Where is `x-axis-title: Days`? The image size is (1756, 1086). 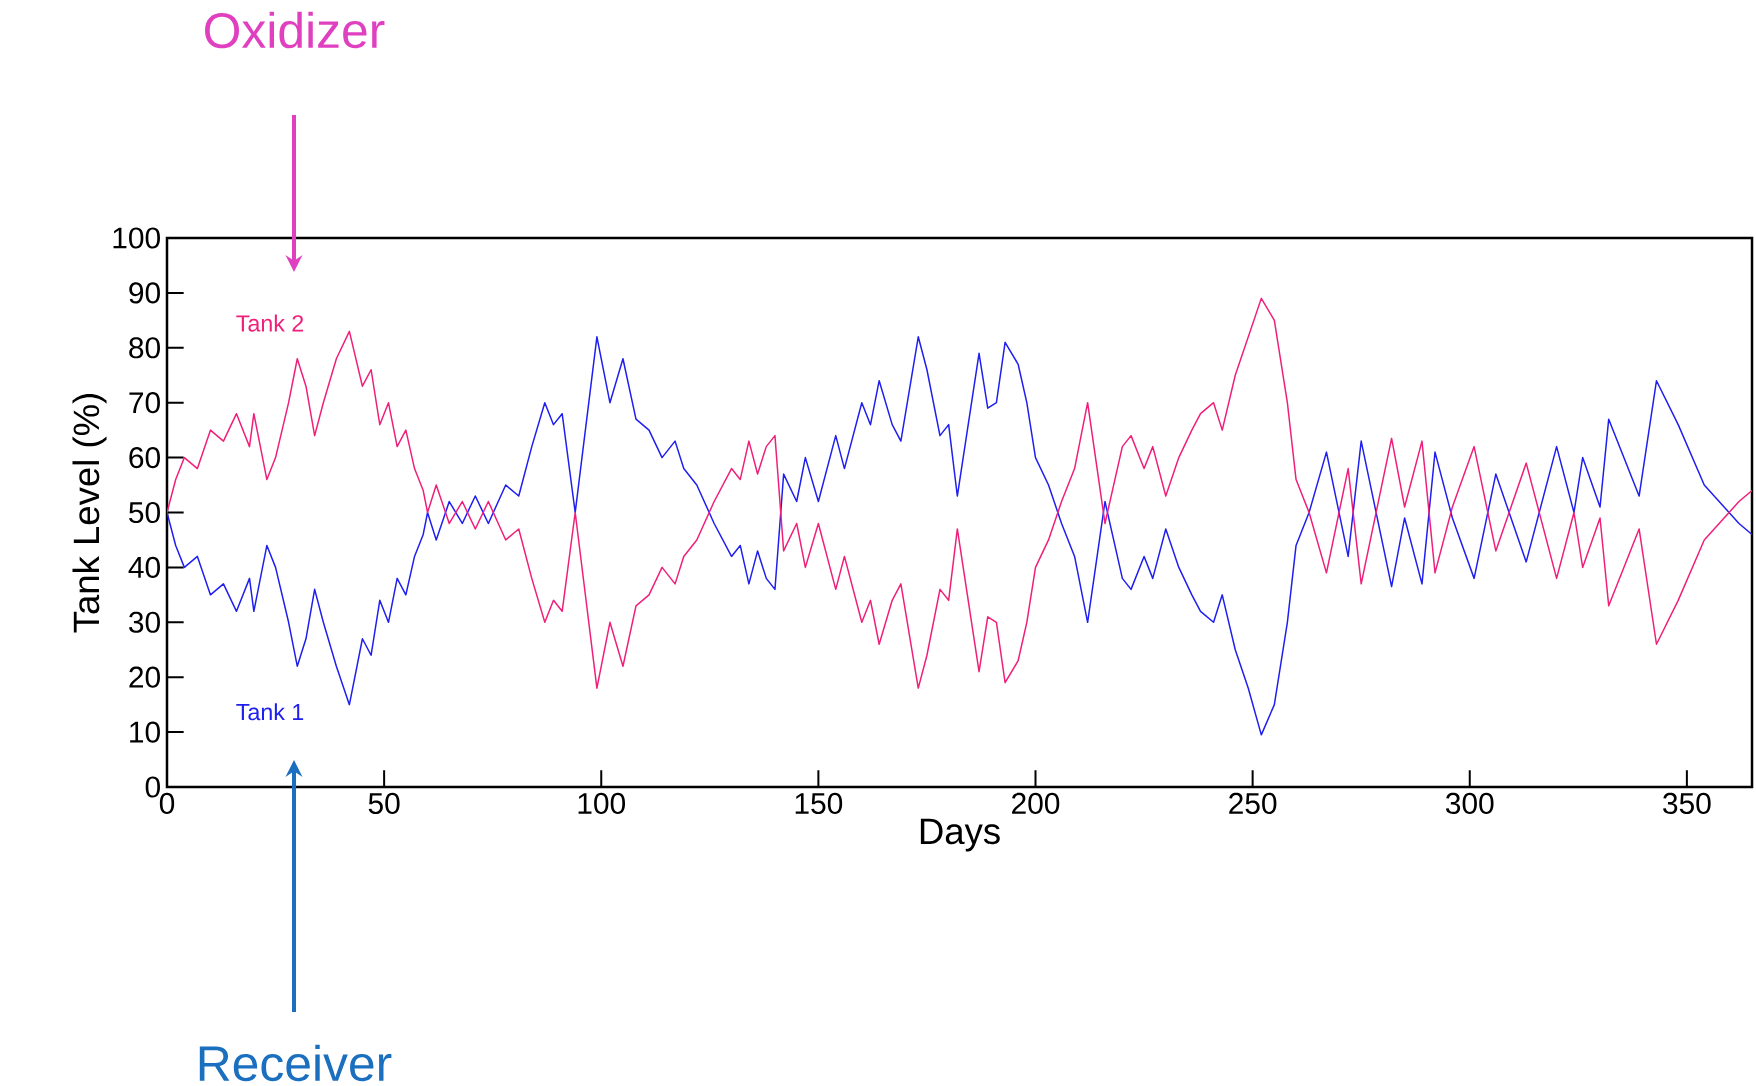 x-axis-title: Days is located at coordinates (960, 835).